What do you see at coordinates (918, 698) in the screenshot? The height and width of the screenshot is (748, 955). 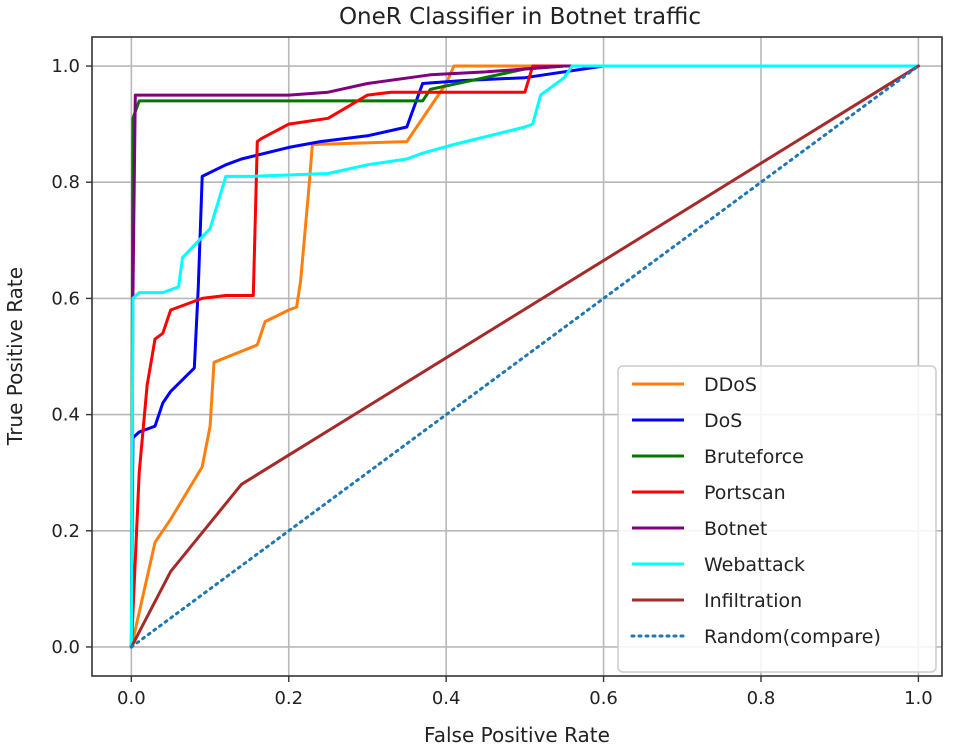 I see `x-tick-label: 1.0` at bounding box center [918, 698].